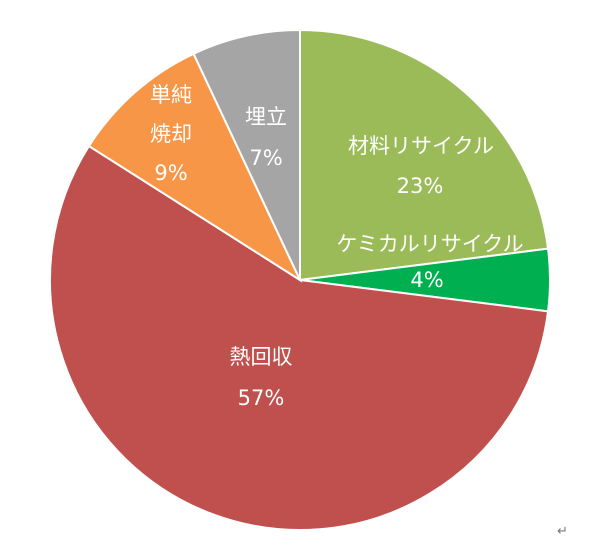  What do you see at coordinates (421, 146) in the screenshot?
I see `slice-label-material-recycle: 材料リサイクル` at bounding box center [421, 146].